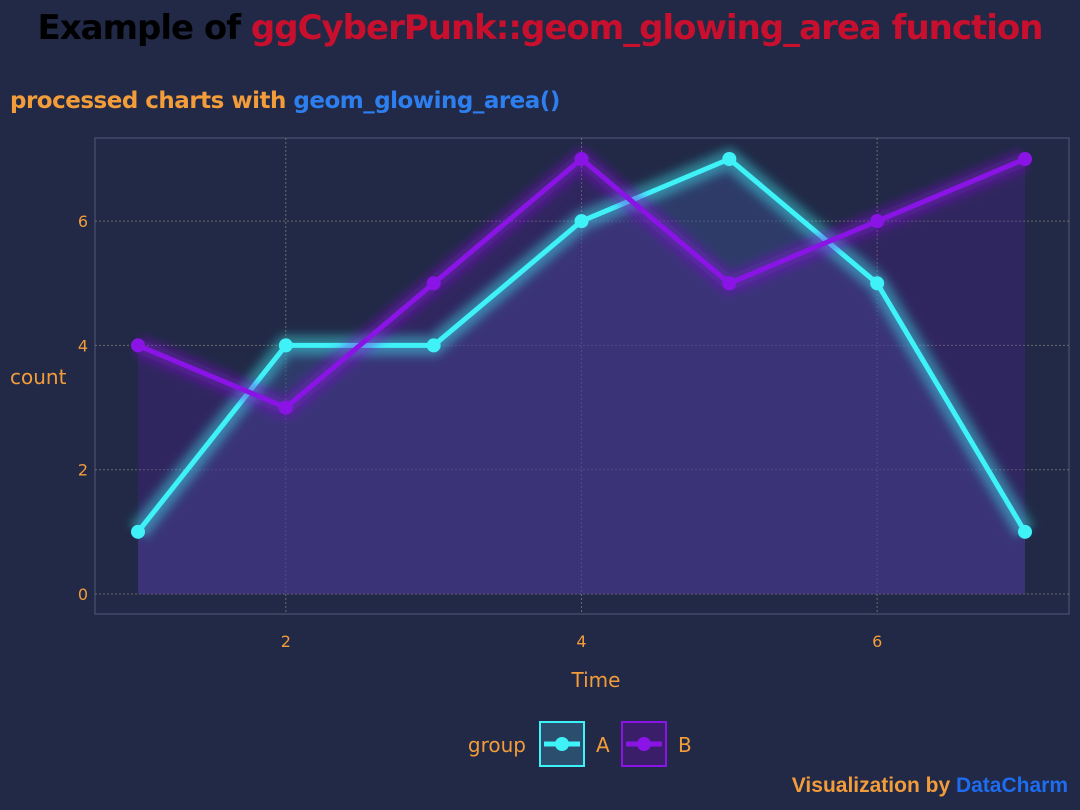 Image resolution: width=1080 pixels, height=810 pixels. I want to click on caption-prefix: Visualization by, so click(873, 785).